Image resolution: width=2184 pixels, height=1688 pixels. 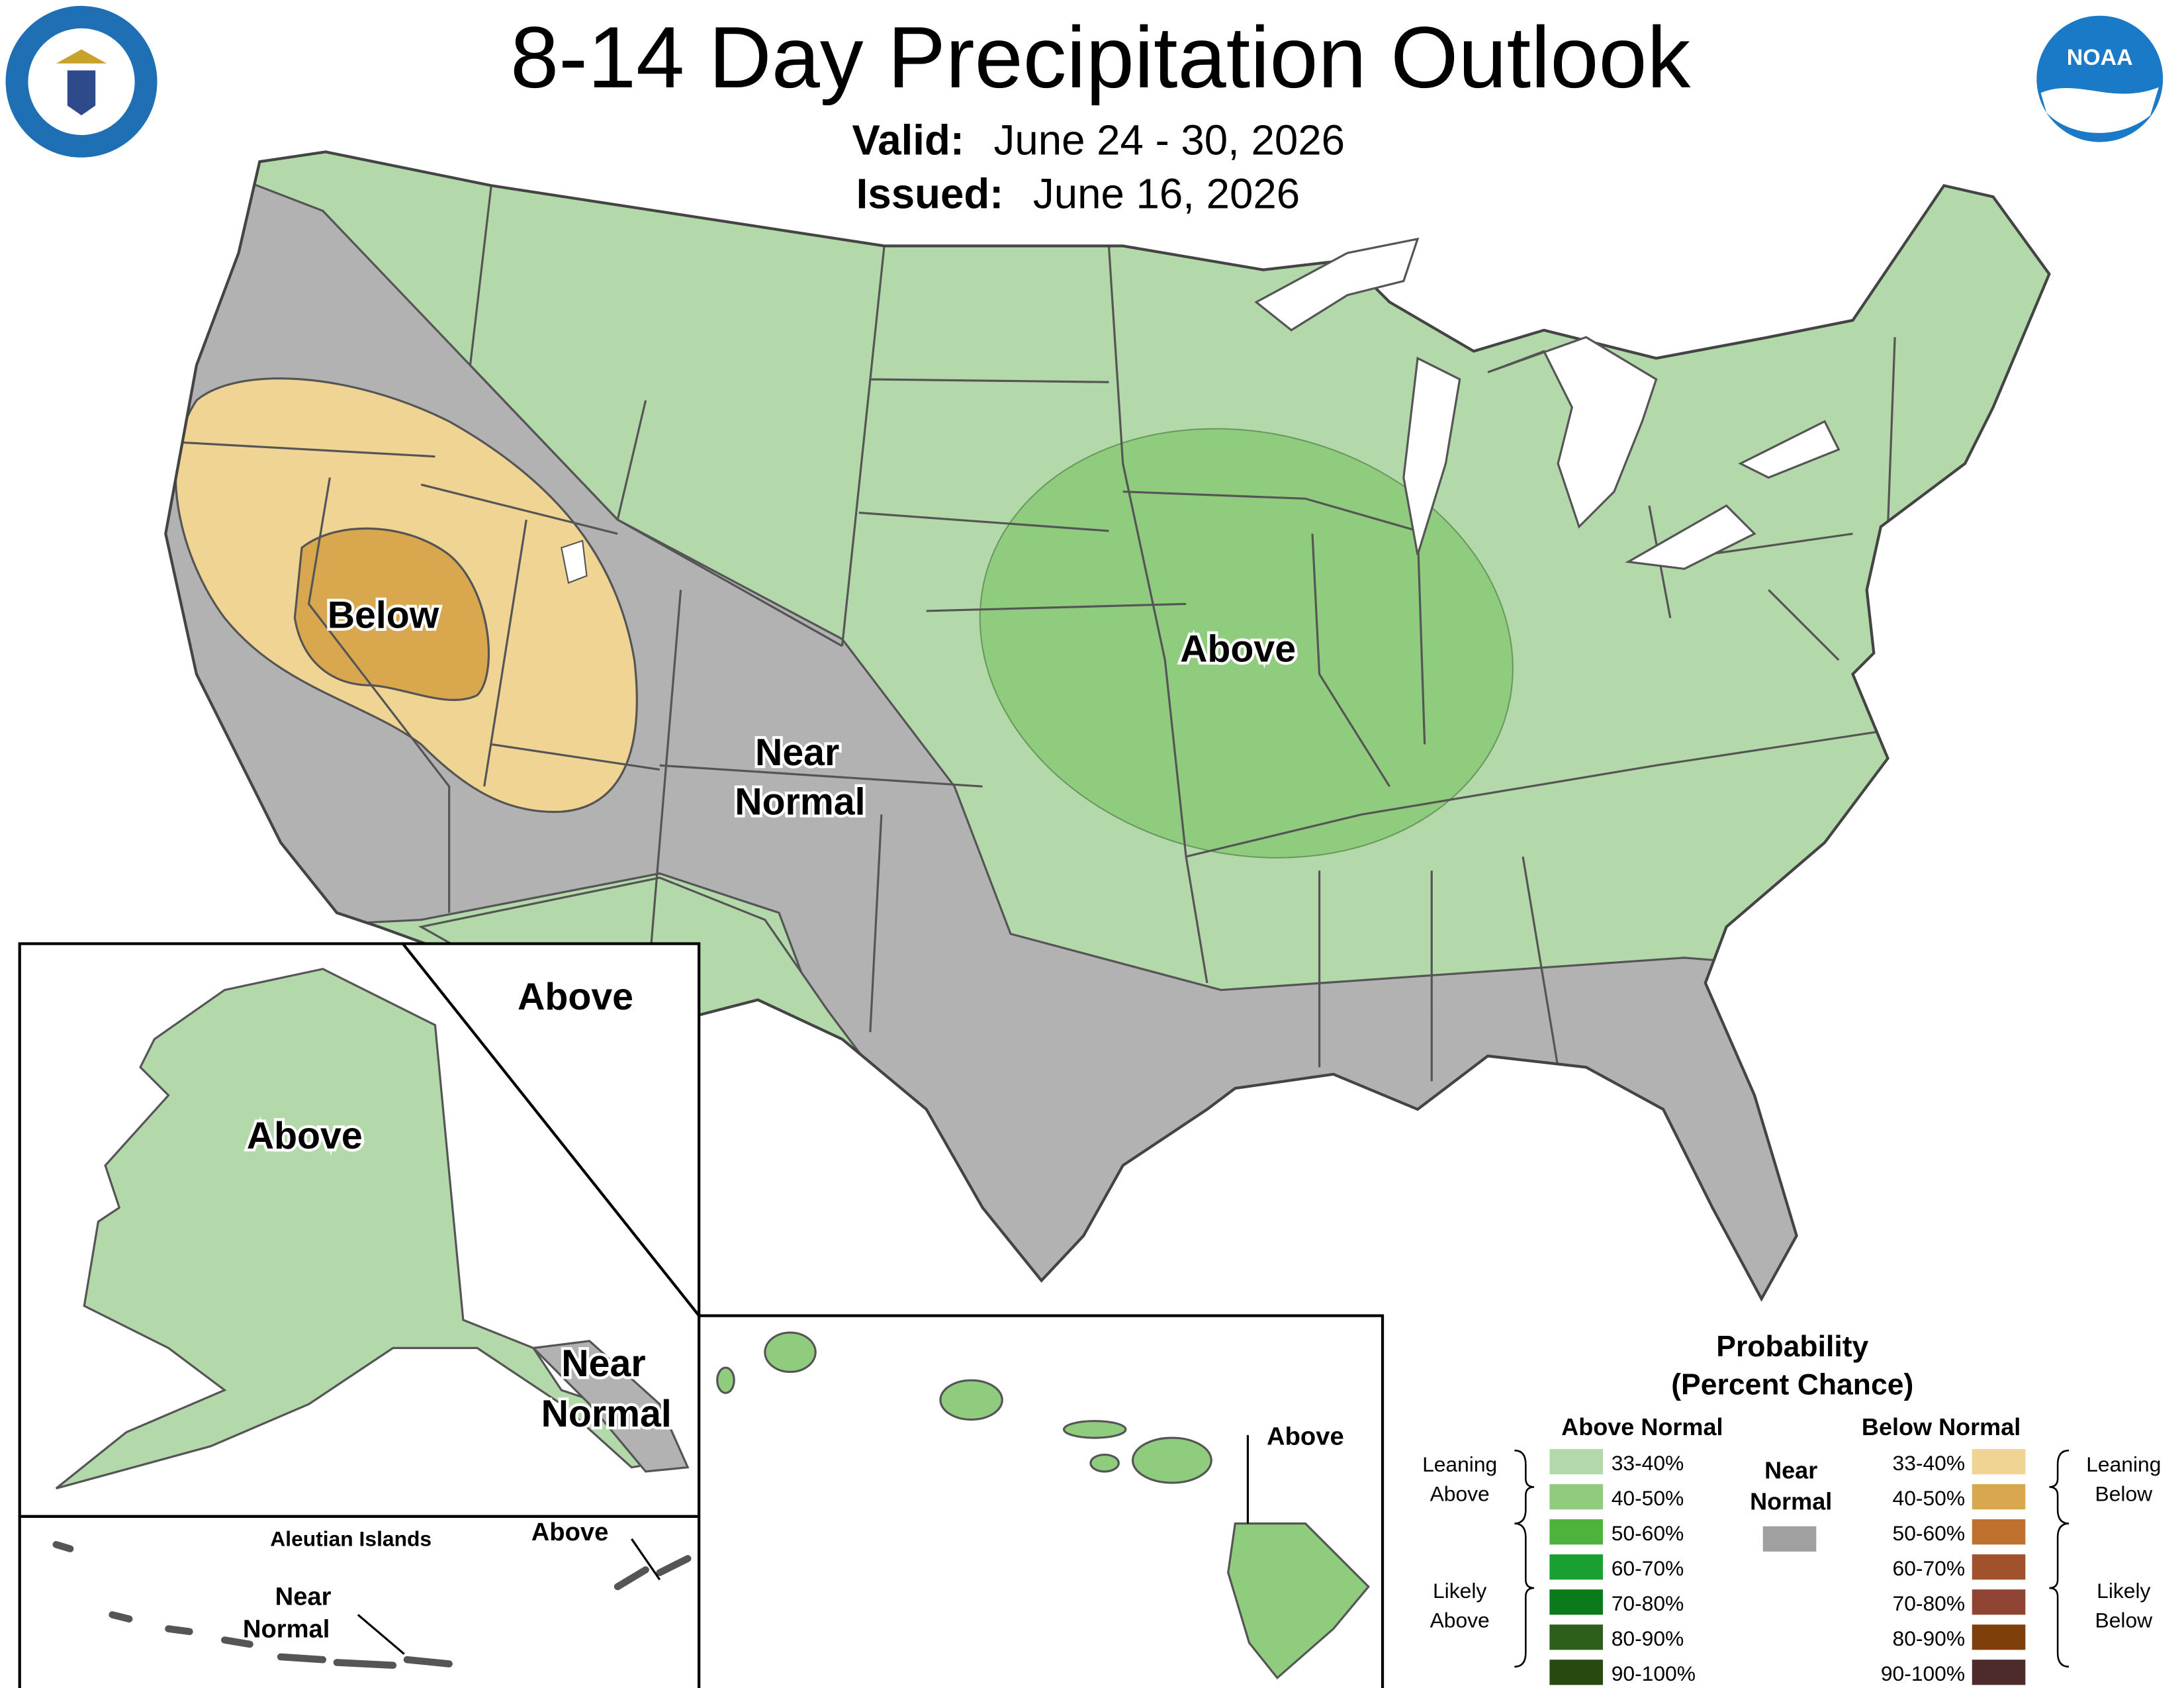 What do you see at coordinates (2099, 78) in the screenshot?
I see `noaa-logo: NOAA` at bounding box center [2099, 78].